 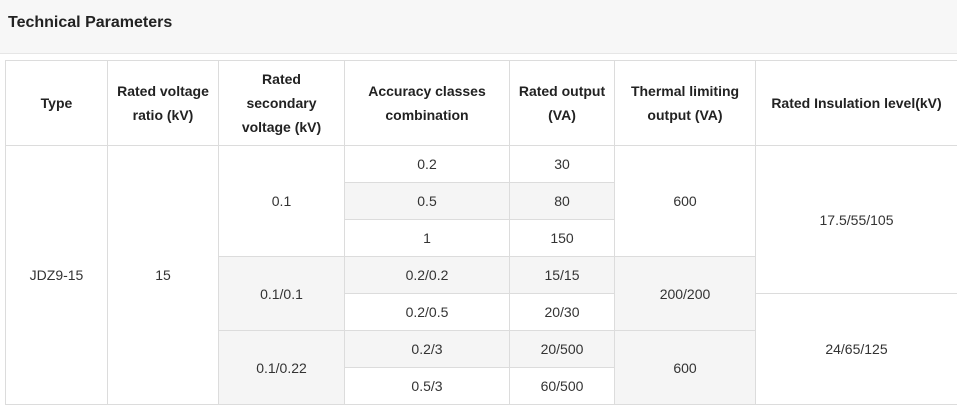 What do you see at coordinates (427, 164) in the screenshot?
I see `cell: 0.2` at bounding box center [427, 164].